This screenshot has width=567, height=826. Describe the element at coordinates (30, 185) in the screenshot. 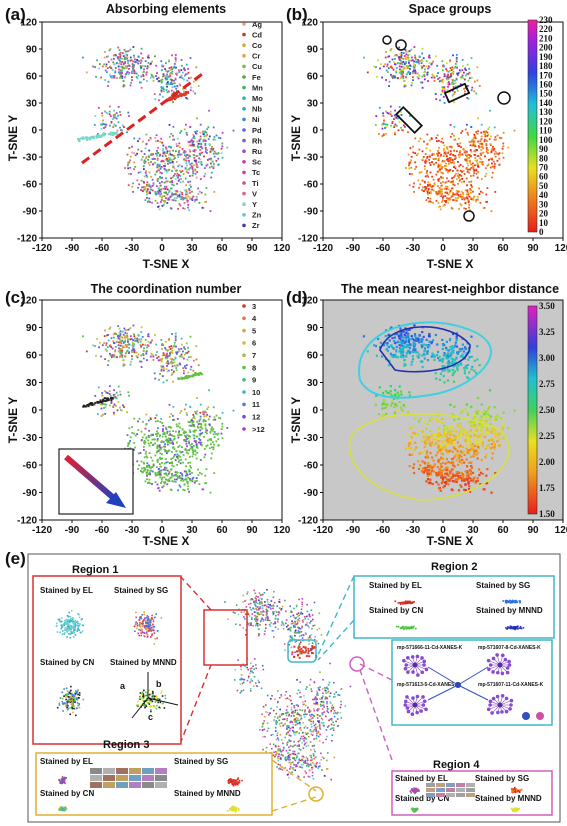

I see `y-tick-label: -60` at that location.